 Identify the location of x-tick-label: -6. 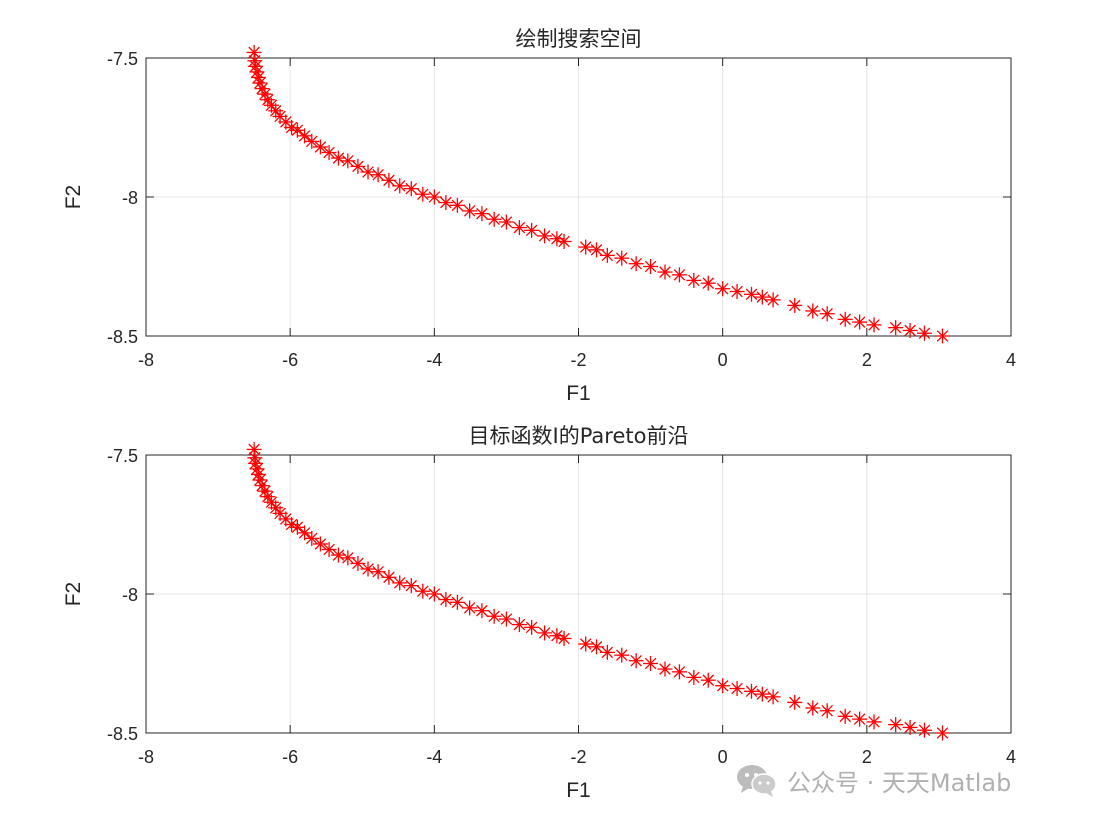
(290, 360).